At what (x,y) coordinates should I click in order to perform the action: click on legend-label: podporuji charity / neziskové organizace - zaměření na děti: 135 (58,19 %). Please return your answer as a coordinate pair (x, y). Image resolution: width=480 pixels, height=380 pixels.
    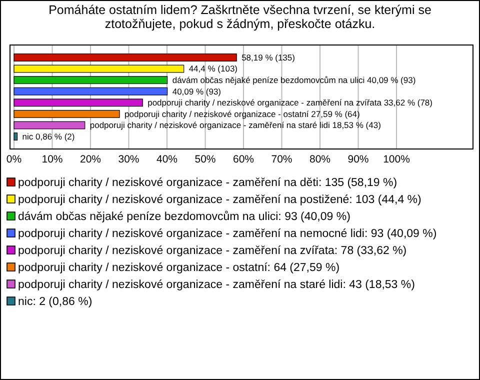
    Looking at the image, I should click on (208, 183).